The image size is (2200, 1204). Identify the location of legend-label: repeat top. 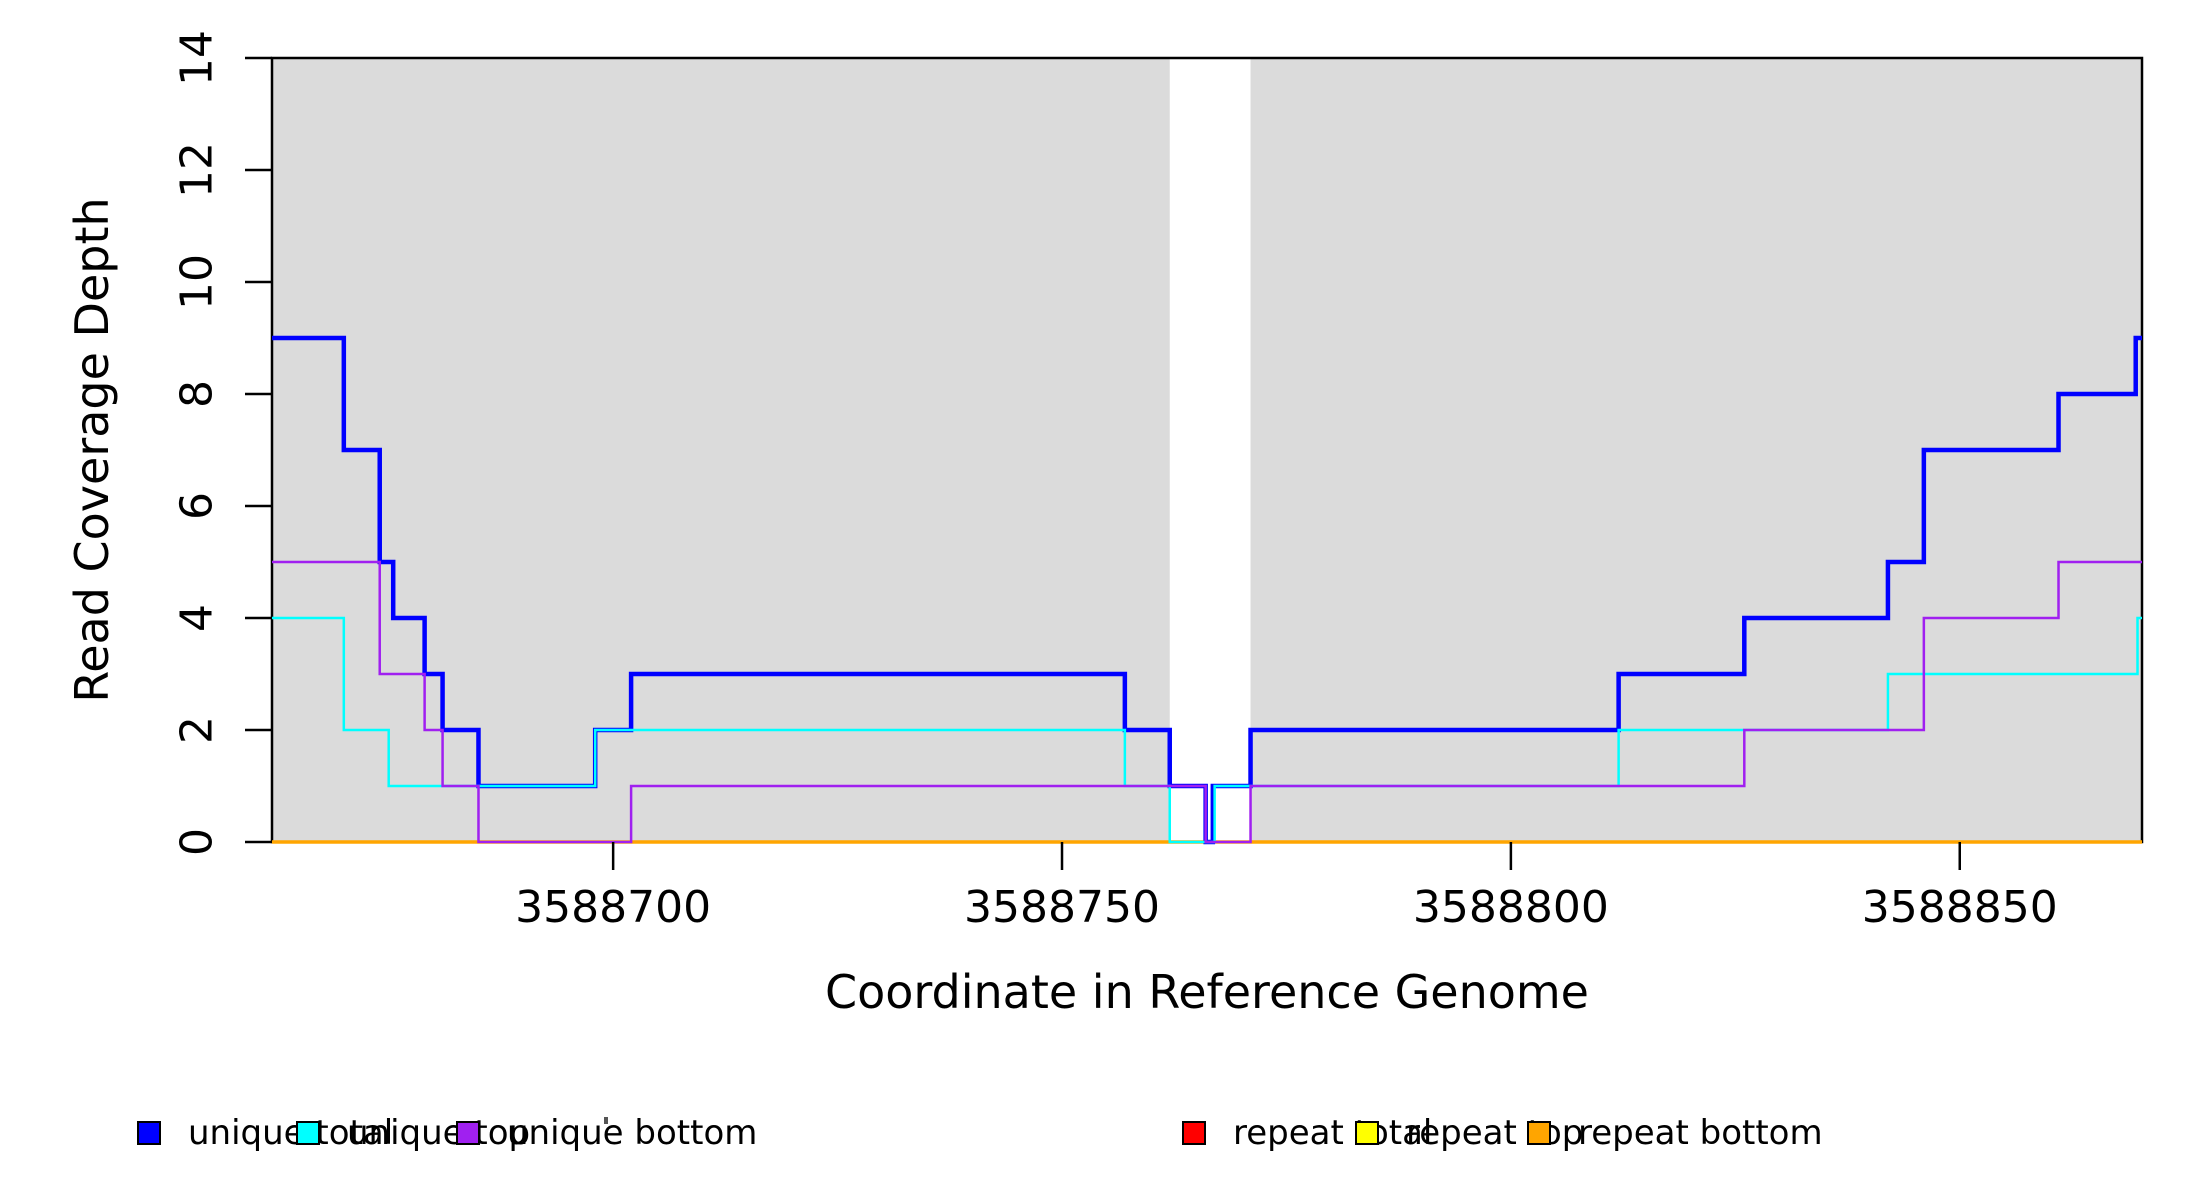
(1494, 1133).